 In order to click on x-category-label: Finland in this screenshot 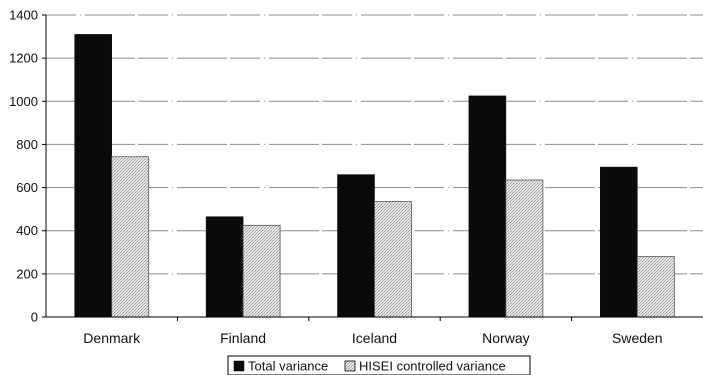, I will do `click(243, 338)`.